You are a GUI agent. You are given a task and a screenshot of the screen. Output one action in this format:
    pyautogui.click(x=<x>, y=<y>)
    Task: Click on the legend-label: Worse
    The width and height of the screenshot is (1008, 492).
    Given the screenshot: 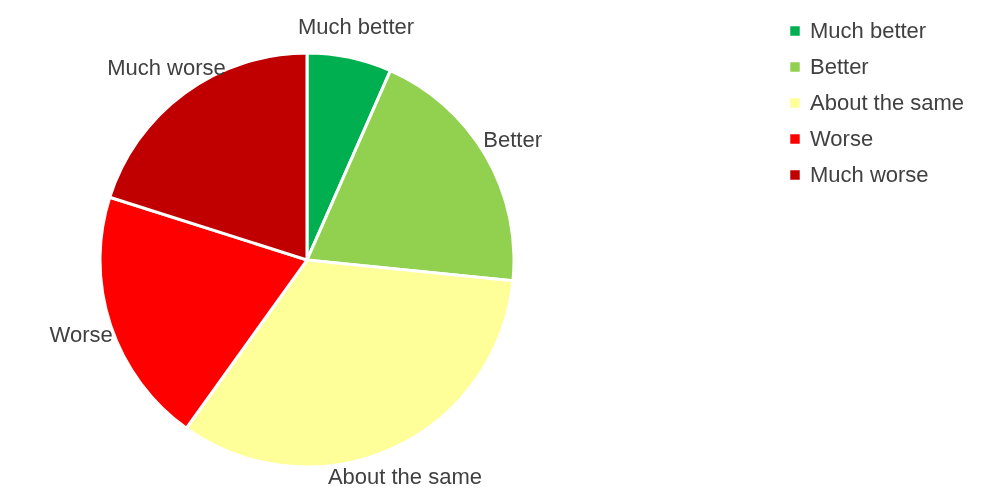 What is the action you would take?
    pyautogui.click(x=842, y=138)
    